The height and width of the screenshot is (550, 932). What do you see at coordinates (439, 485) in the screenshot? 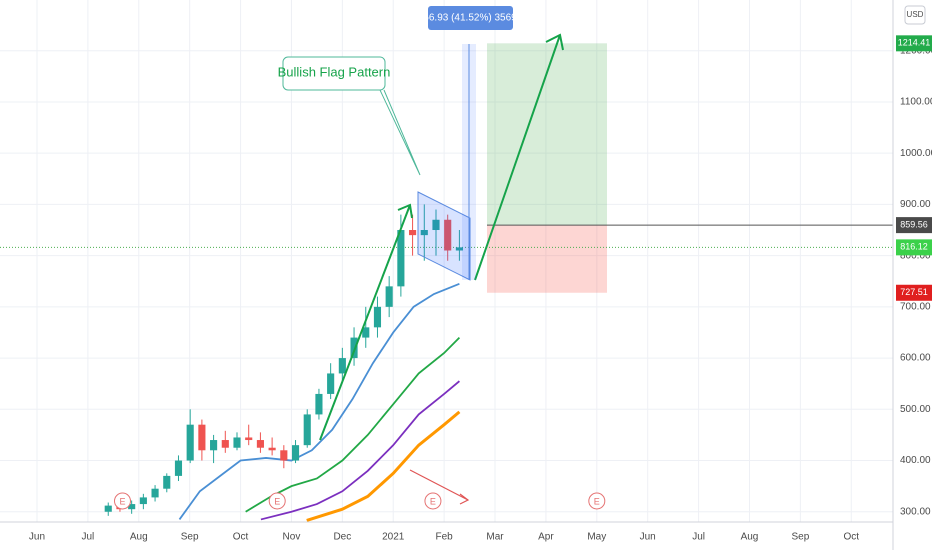
I see `down-arrow` at bounding box center [439, 485].